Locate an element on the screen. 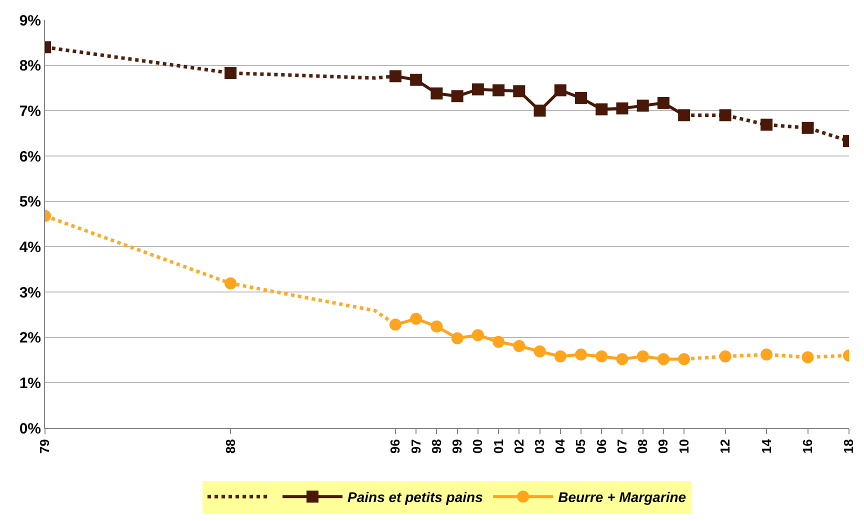 The width and height of the screenshot is (864, 521). x-tick-label: 14 is located at coordinates (766, 446).